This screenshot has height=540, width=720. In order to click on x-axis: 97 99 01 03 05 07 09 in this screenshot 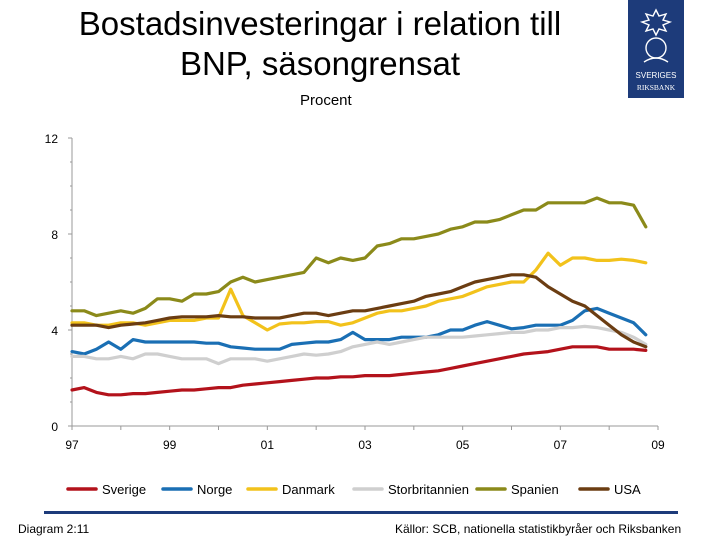, I will do `click(365, 438)`.